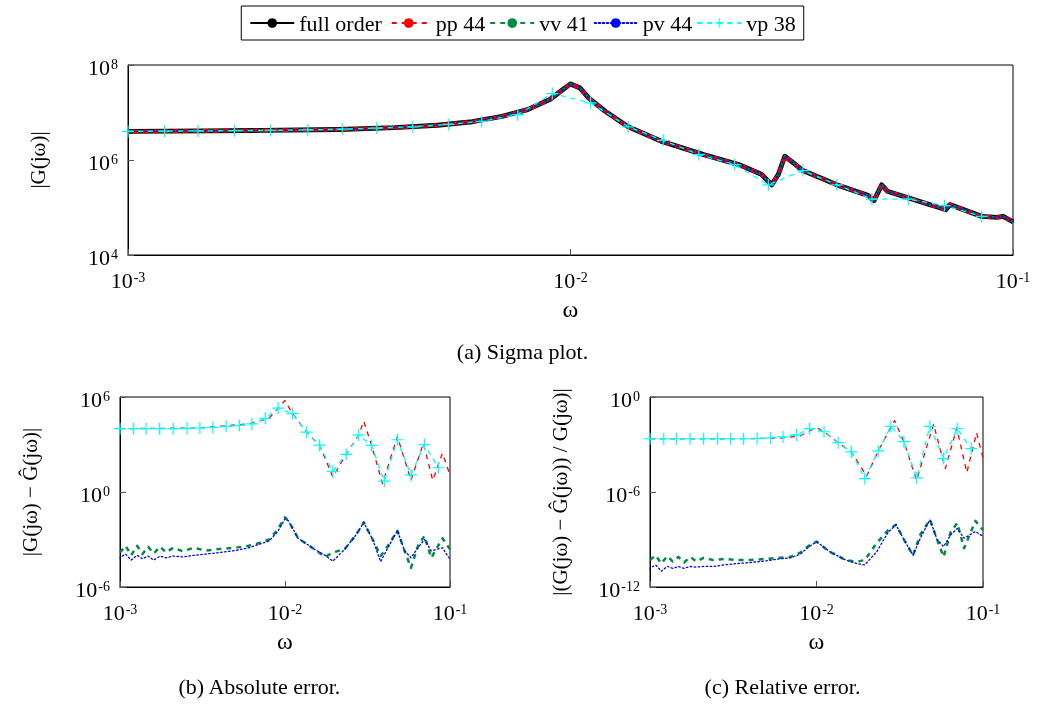 Image resolution: width=1045 pixels, height=715 pixels. I want to click on text: (a) Sigma plot., so click(522, 351).